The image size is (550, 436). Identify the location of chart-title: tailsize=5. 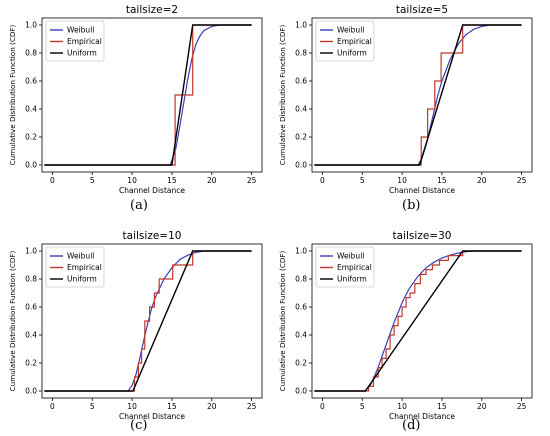
(422, 10).